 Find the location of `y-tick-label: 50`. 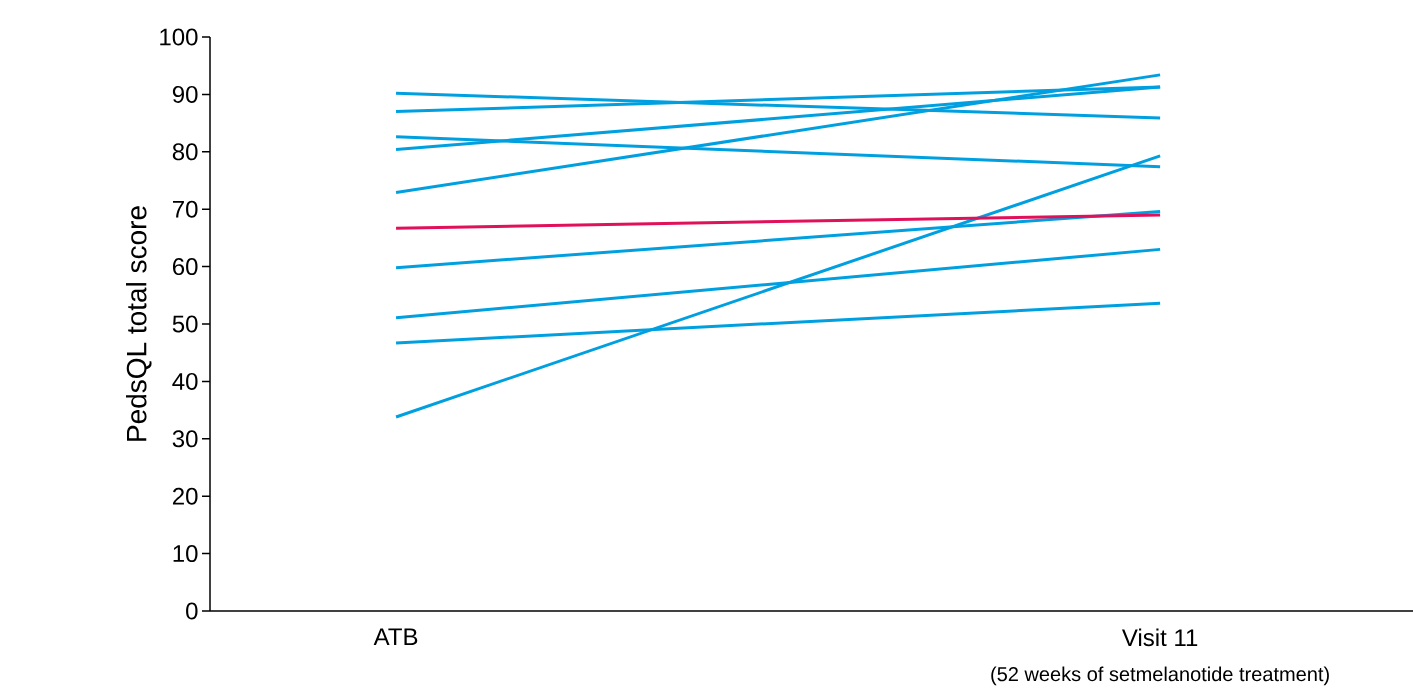

y-tick-label: 50 is located at coordinates (185, 324).